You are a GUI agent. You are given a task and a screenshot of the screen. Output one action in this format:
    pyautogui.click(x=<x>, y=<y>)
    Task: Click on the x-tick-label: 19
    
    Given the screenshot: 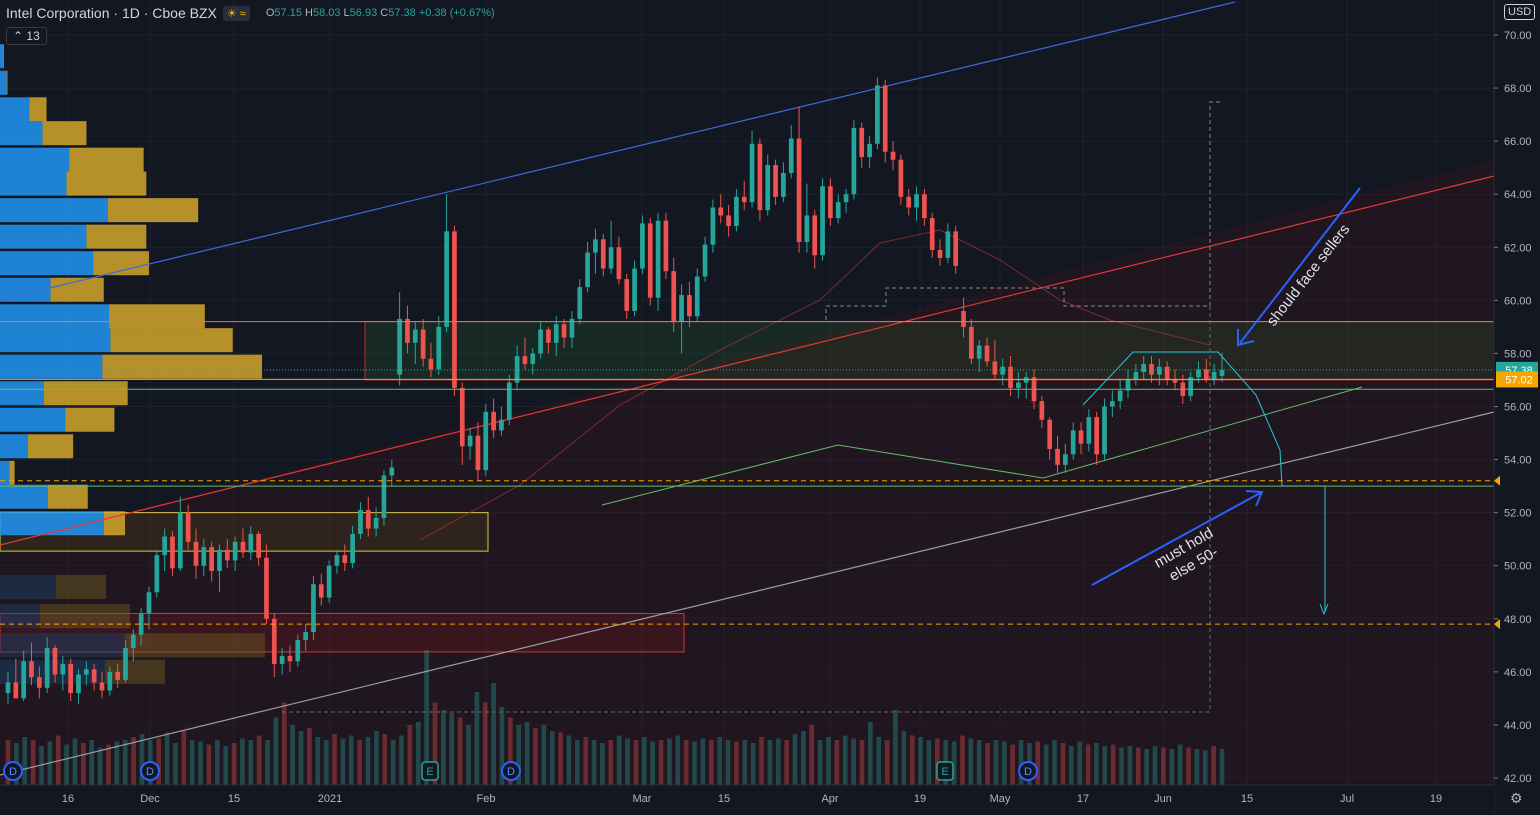 What is the action you would take?
    pyautogui.click(x=920, y=799)
    